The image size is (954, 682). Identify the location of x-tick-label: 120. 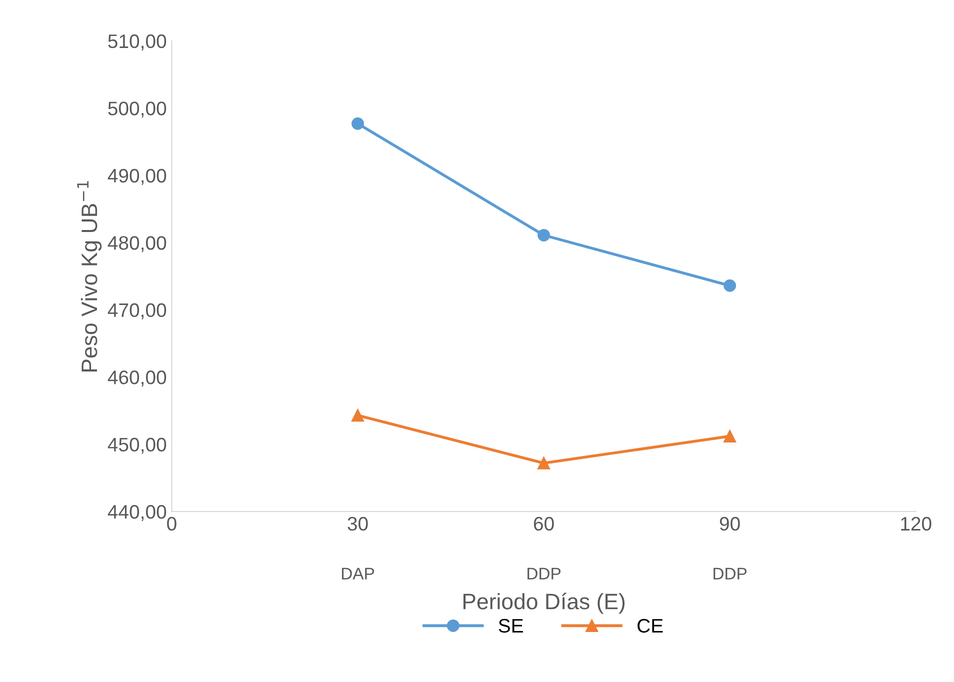
(916, 523).